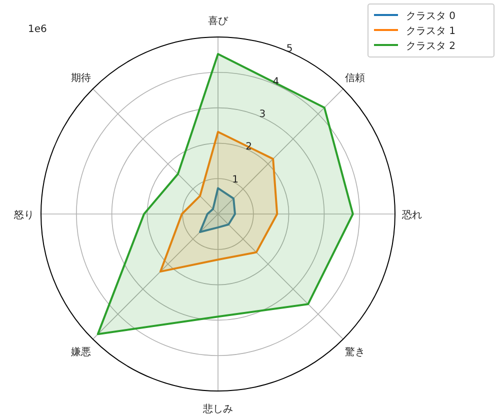 The height and width of the screenshot is (416, 496). Describe the element at coordinates (355, 352) in the screenshot. I see `spoke-label: 驚き` at that location.